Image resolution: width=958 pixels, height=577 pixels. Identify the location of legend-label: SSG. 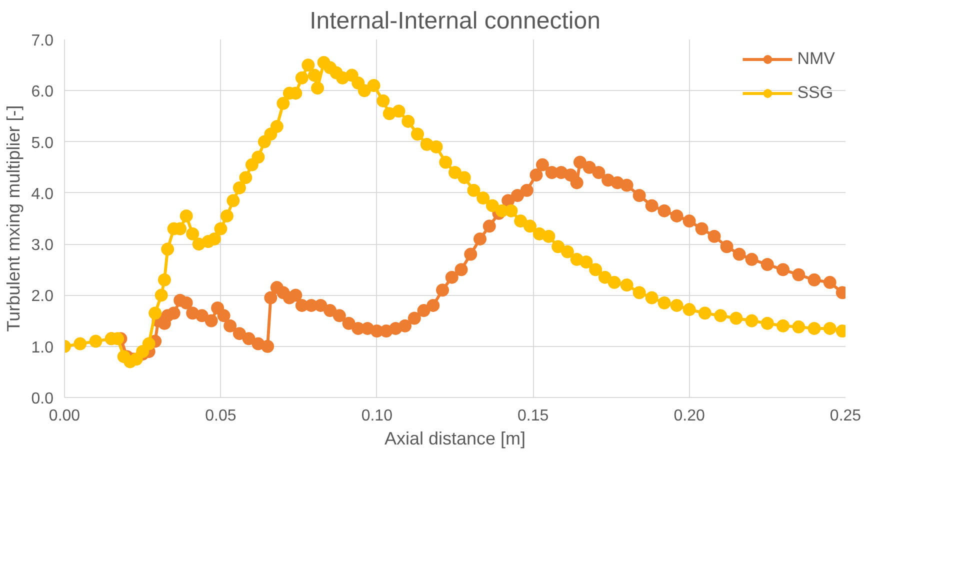
(815, 93).